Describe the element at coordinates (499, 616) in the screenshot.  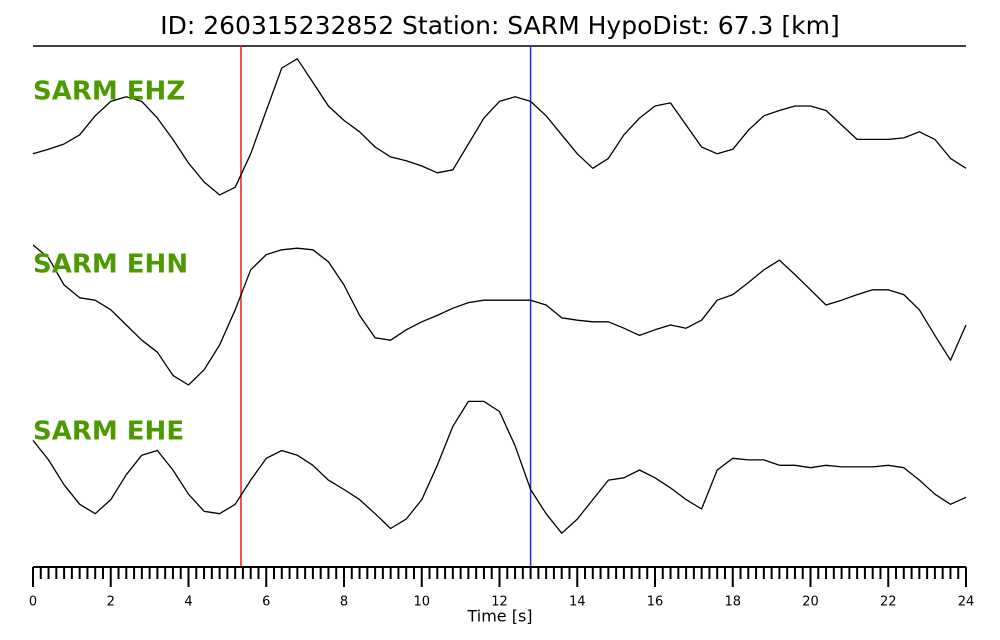
I see `x-axis-label: Time [s]` at that location.